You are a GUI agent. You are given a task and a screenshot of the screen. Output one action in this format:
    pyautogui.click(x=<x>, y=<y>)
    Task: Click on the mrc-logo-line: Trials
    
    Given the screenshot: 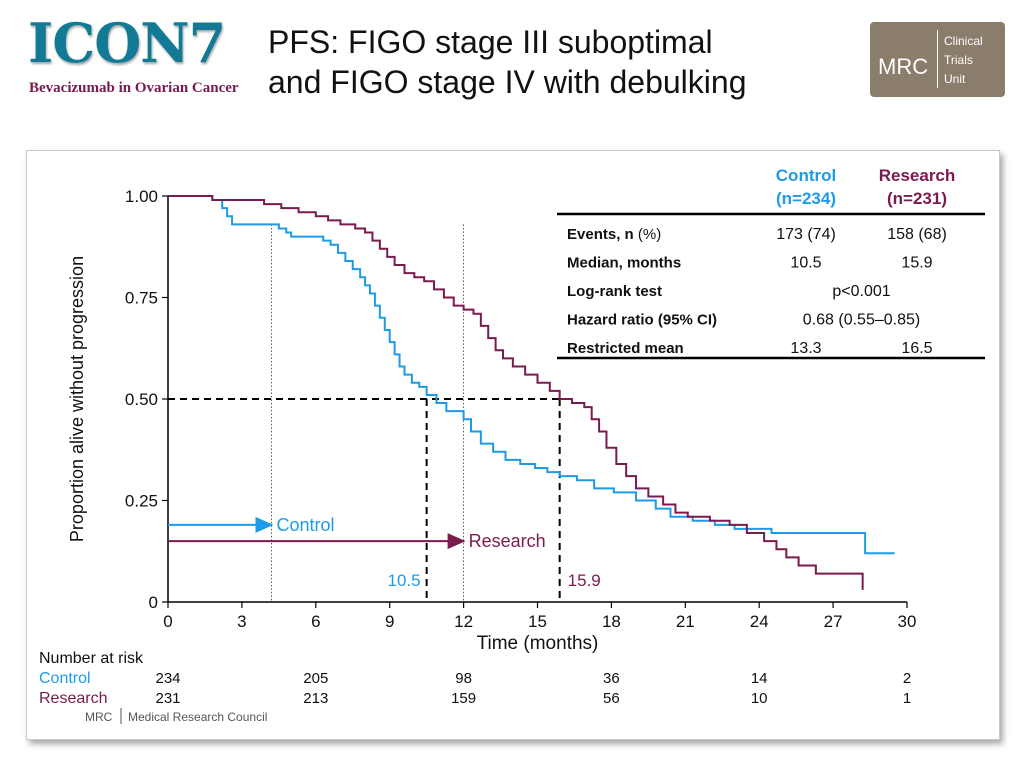 What is the action you would take?
    pyautogui.click(x=958, y=60)
    